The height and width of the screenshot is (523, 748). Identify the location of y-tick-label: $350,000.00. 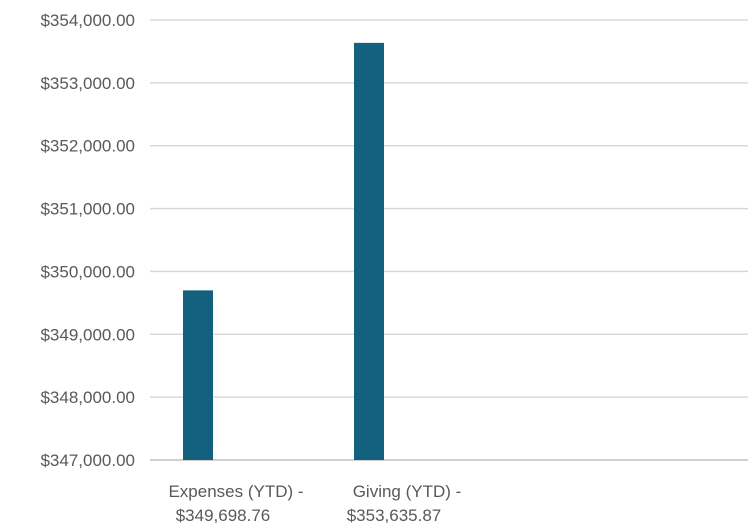
(87, 271).